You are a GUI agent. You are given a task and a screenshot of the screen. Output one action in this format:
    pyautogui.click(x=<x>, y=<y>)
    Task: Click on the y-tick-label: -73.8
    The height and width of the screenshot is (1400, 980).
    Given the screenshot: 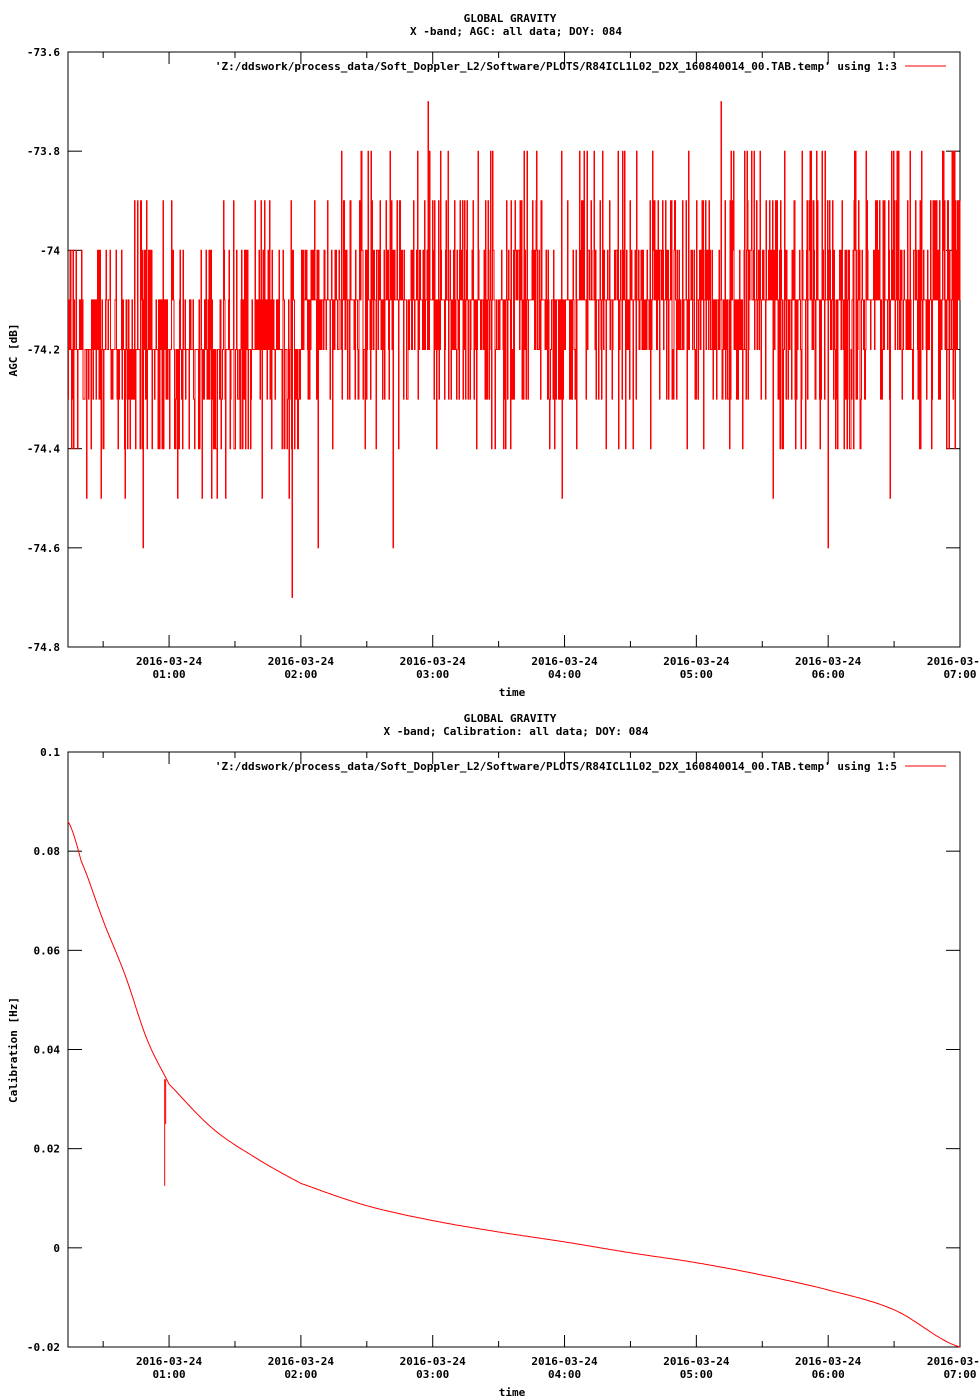 What is the action you would take?
    pyautogui.click(x=43, y=151)
    